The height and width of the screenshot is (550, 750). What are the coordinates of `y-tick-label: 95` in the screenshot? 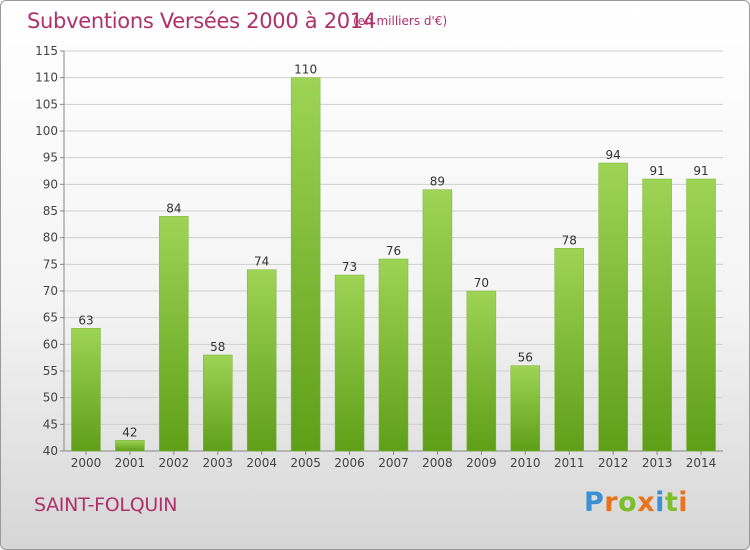 It's located at (50, 158).